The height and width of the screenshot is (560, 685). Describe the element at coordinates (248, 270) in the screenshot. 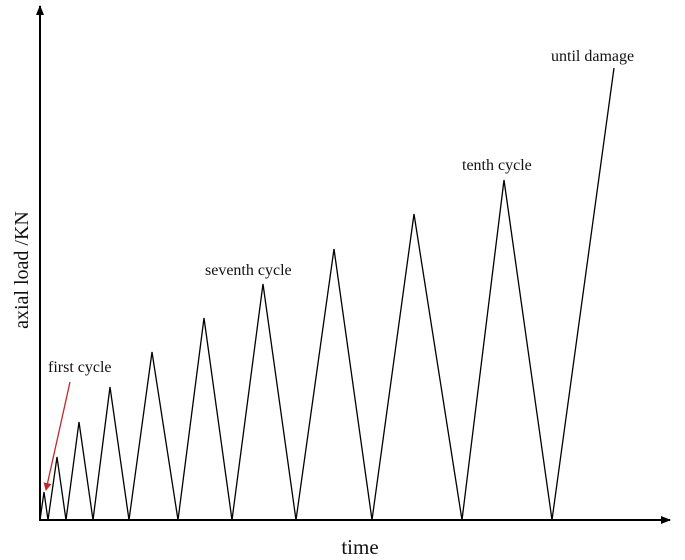

I see `annotation: seventh cycle` at that location.